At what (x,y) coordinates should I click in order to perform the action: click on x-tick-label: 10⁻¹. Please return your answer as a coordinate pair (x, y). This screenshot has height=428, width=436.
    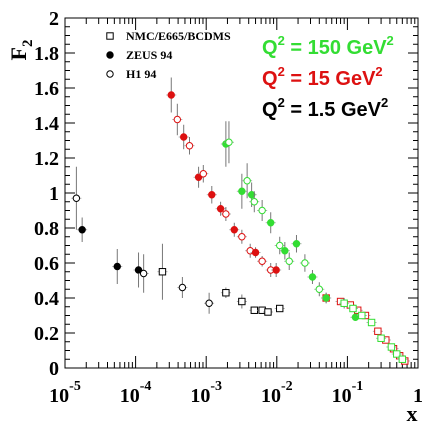
    Looking at the image, I should click on (348, 393).